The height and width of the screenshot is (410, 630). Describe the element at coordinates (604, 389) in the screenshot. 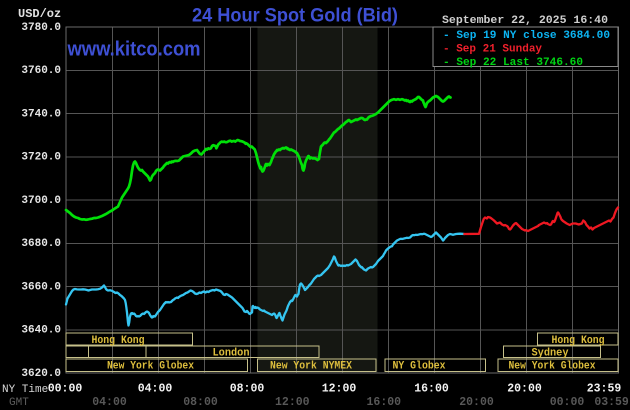

I see `svg-text: 23:59` at that location.